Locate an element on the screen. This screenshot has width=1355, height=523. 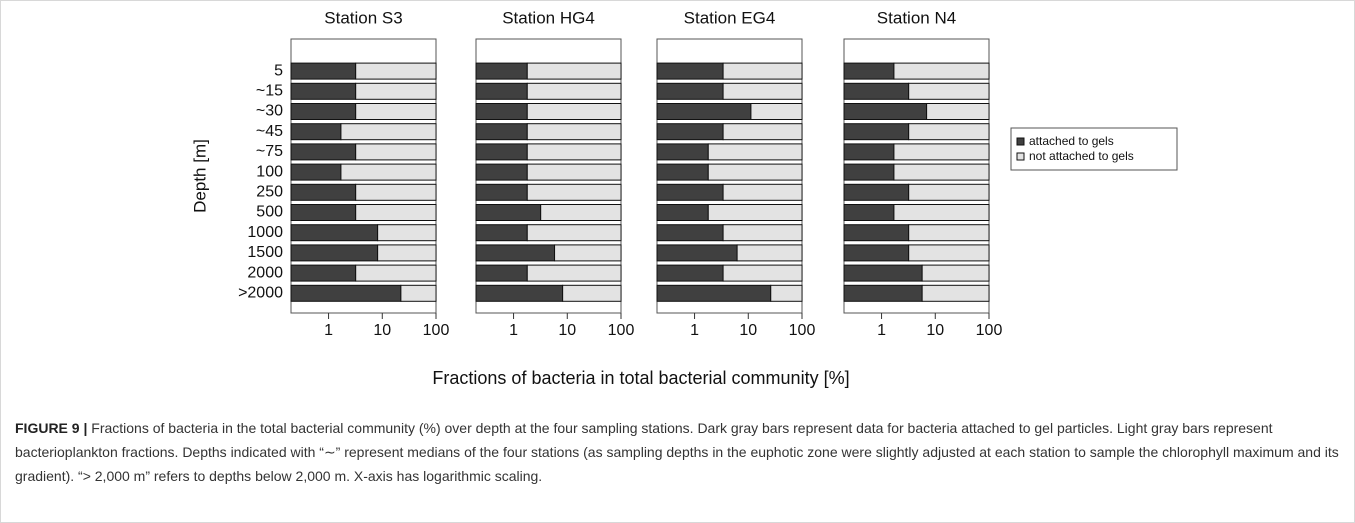
panel-title: Station S3 is located at coordinates (363, 17).